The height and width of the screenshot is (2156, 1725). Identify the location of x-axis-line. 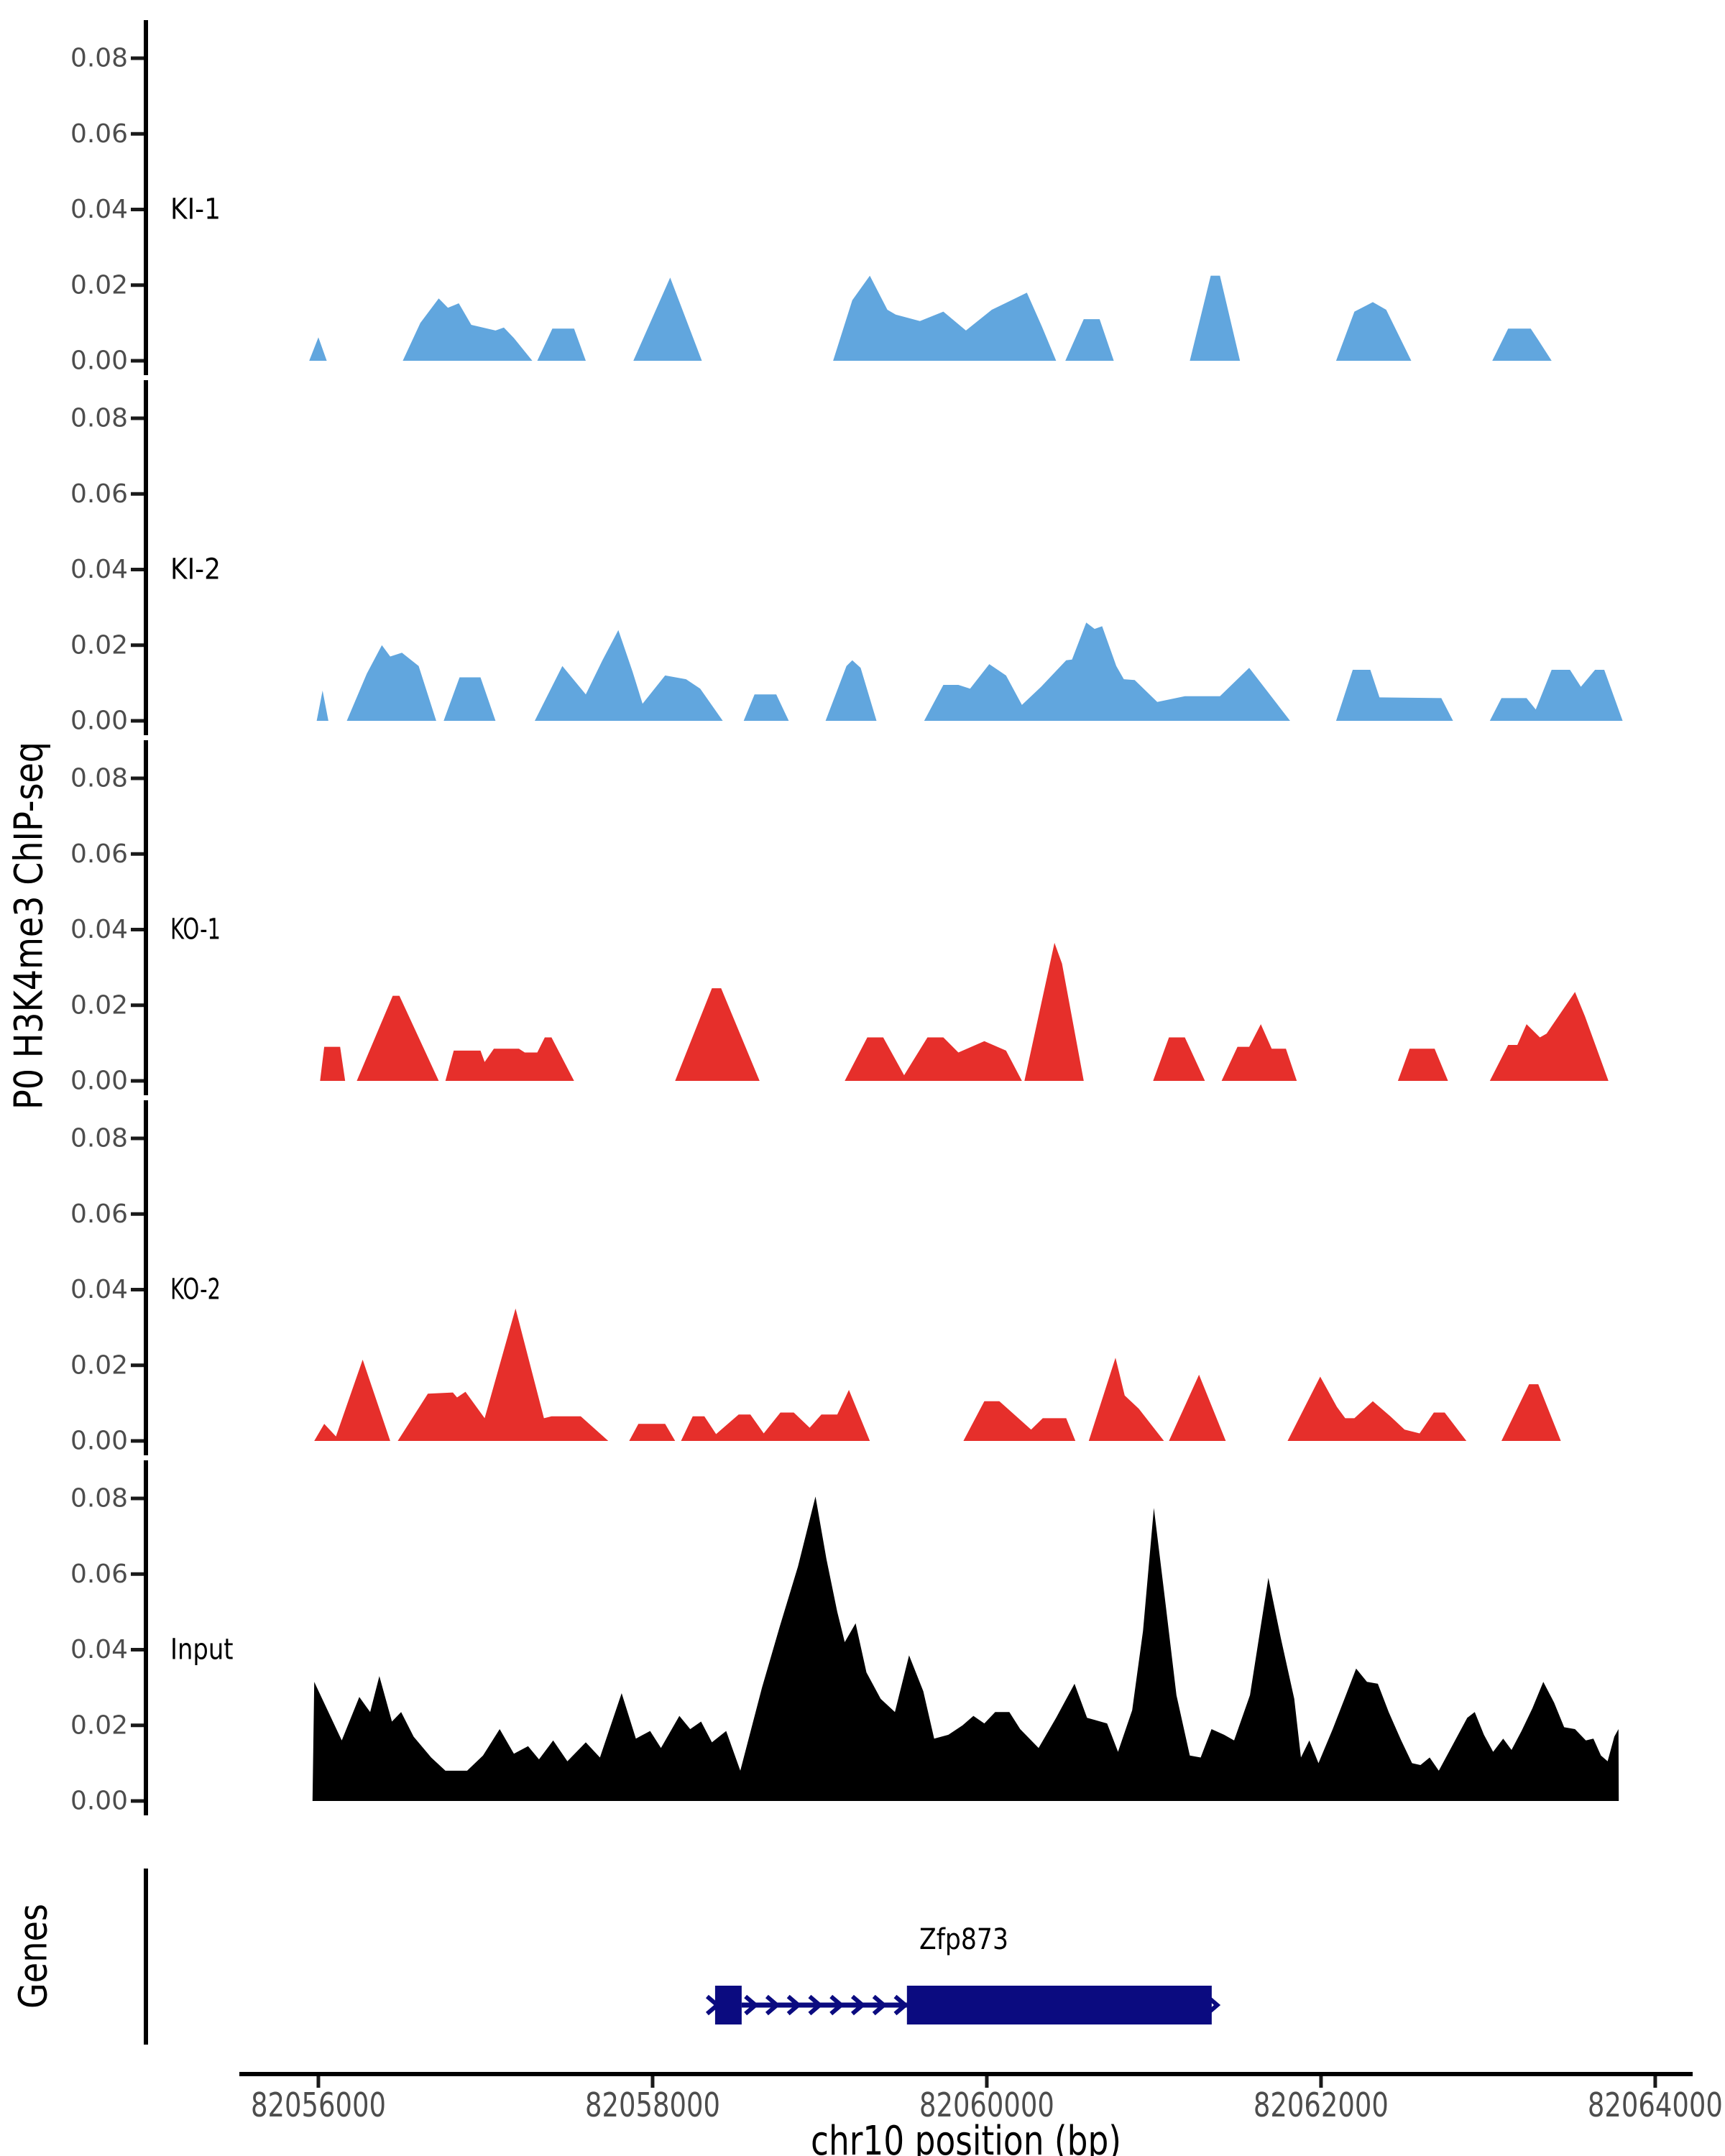
(966, 2074).